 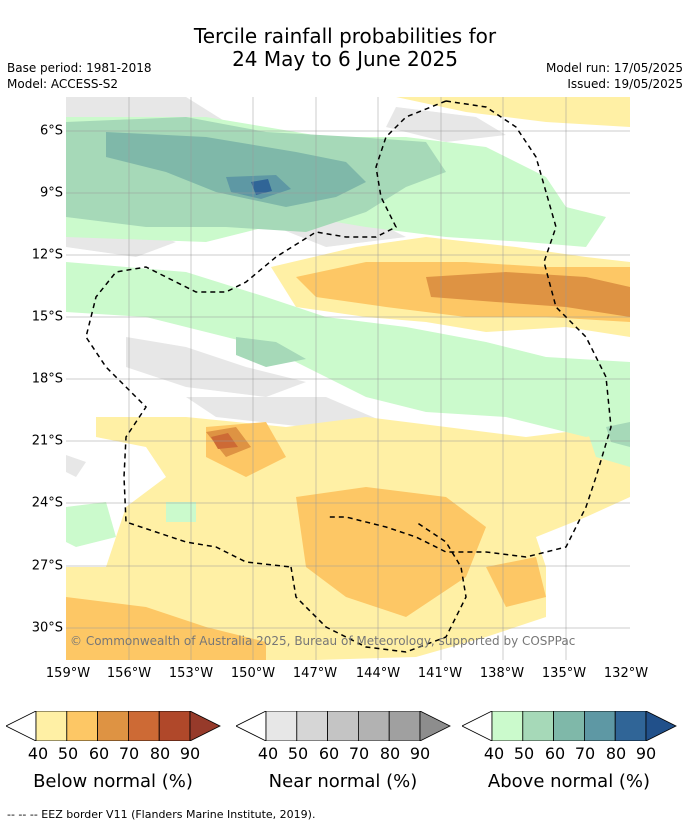 I want to click on base-period: Base period: 1981-2018, so click(x=79, y=68).